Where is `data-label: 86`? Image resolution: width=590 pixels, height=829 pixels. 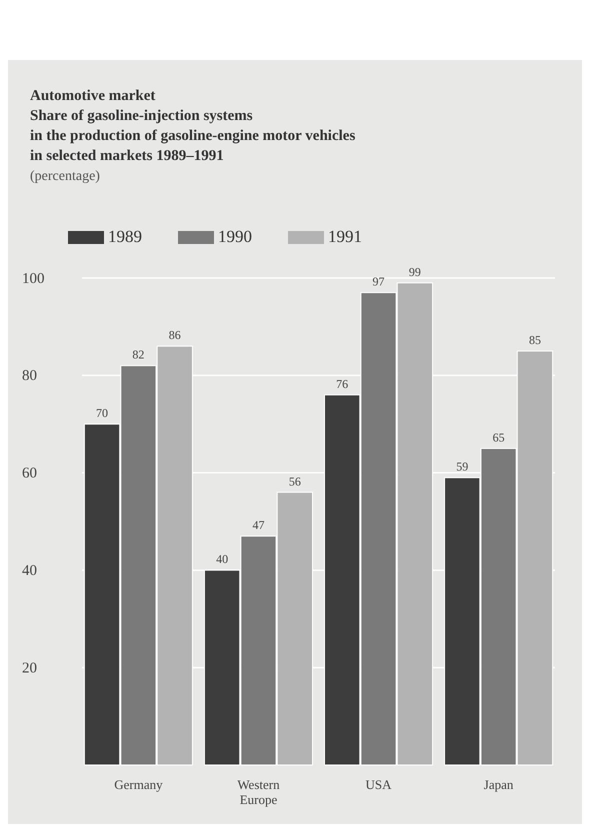
data-label: 86 is located at coordinates (174, 335).